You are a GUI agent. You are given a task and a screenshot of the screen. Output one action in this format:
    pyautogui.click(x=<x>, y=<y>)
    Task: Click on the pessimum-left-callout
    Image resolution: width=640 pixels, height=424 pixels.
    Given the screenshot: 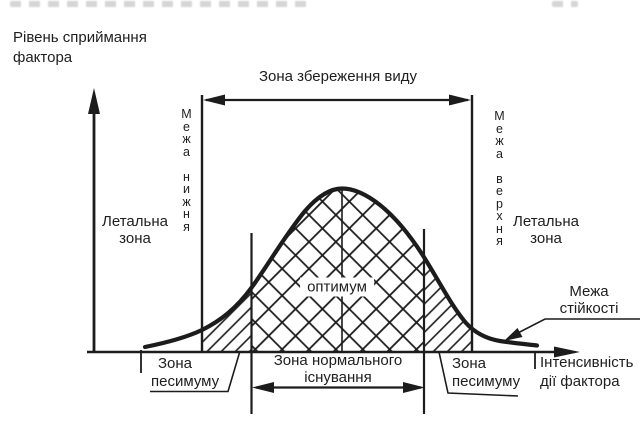 What is the action you would take?
    pyautogui.click(x=195, y=371)
    